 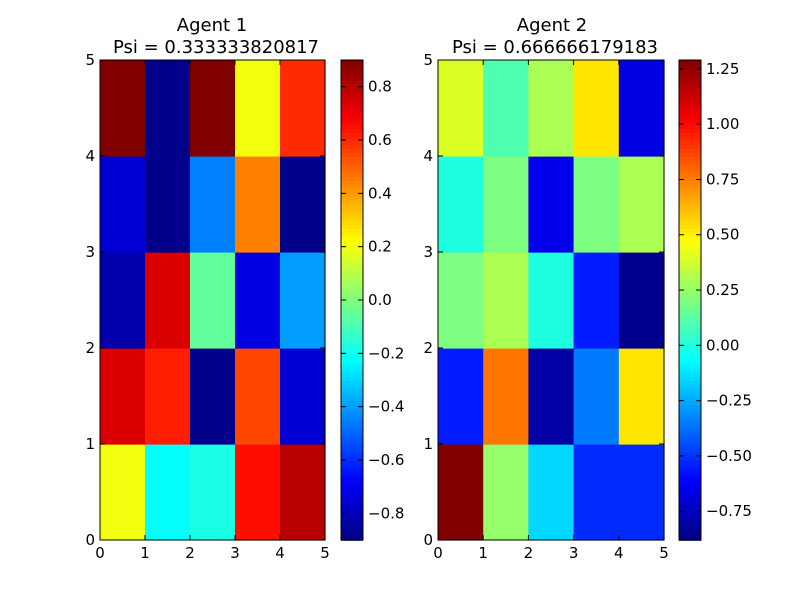 What do you see at coordinates (380, 300) in the screenshot?
I see `colorbar-tick-label: 0.0` at bounding box center [380, 300].